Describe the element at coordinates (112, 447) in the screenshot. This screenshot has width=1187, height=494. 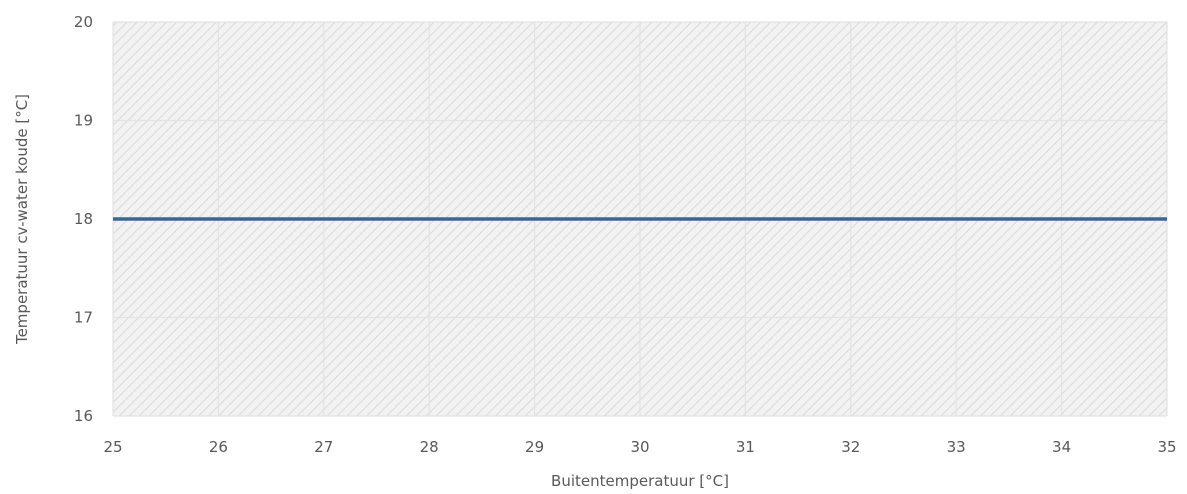
I see `x-tick-label: 25` at that location.